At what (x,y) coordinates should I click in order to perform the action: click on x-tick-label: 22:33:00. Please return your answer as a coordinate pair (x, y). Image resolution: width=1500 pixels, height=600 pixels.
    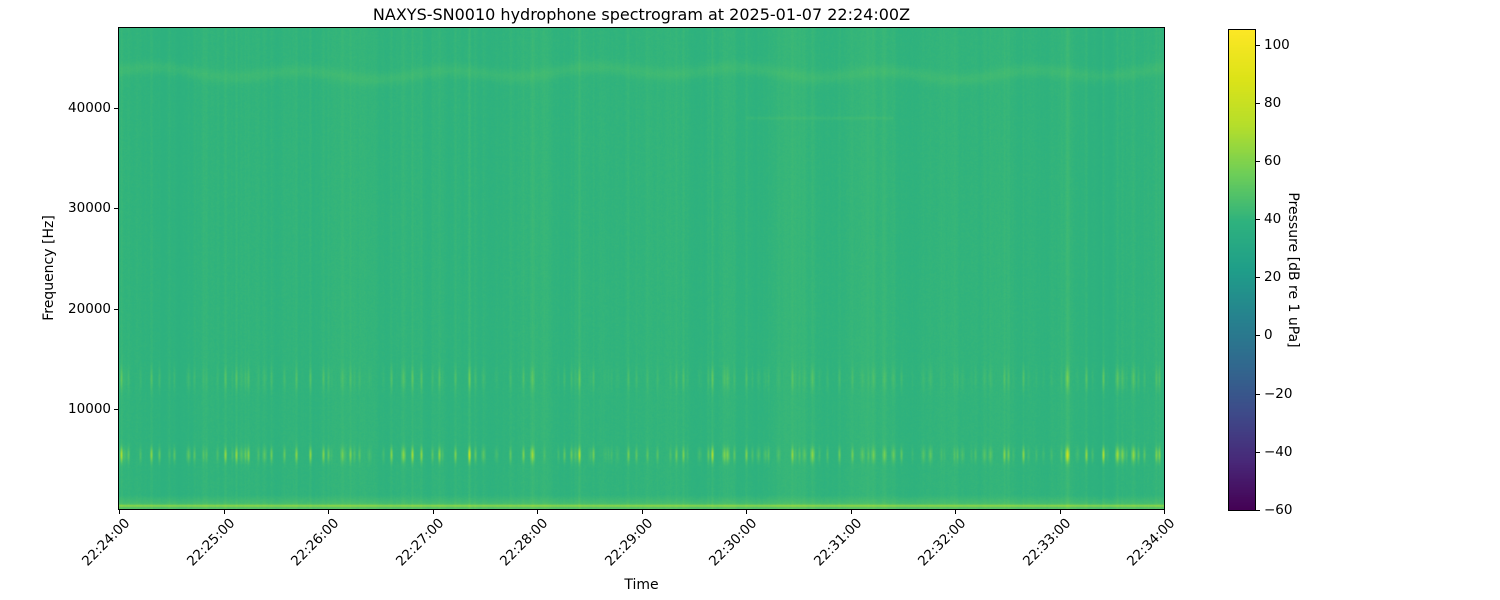
    Looking at the image, I should click on (1047, 542).